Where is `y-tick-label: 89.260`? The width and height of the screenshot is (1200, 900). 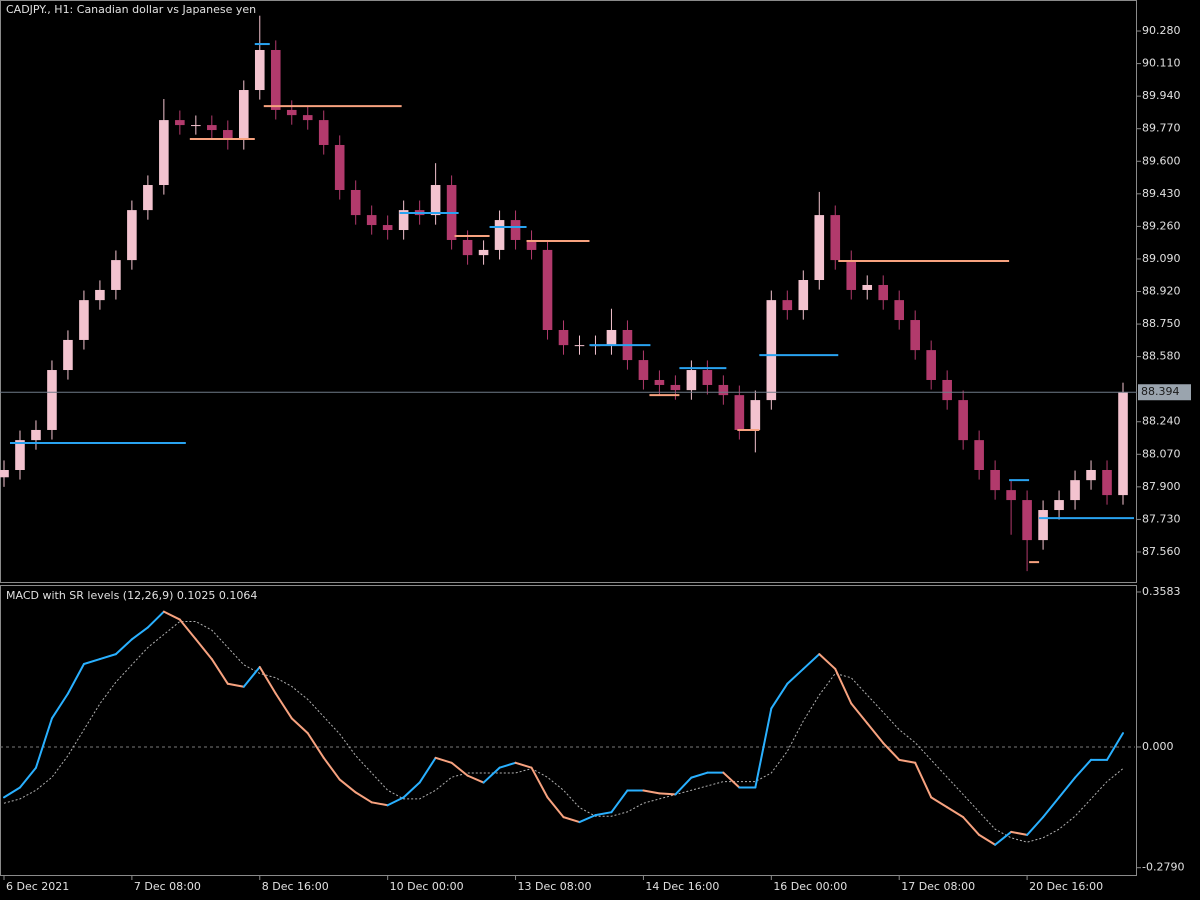
y-tick-label: 89.260 is located at coordinates (1161, 225).